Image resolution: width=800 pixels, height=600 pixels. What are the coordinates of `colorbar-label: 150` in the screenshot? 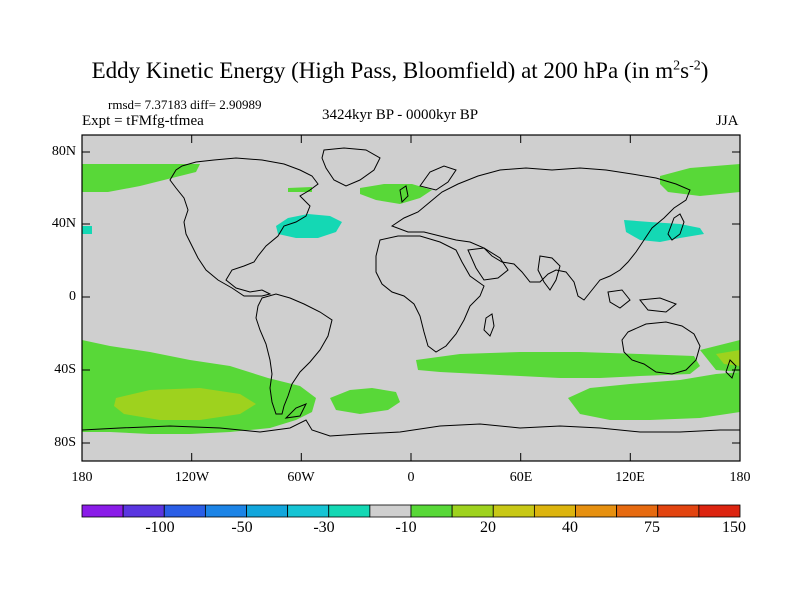 It's located at (734, 527).